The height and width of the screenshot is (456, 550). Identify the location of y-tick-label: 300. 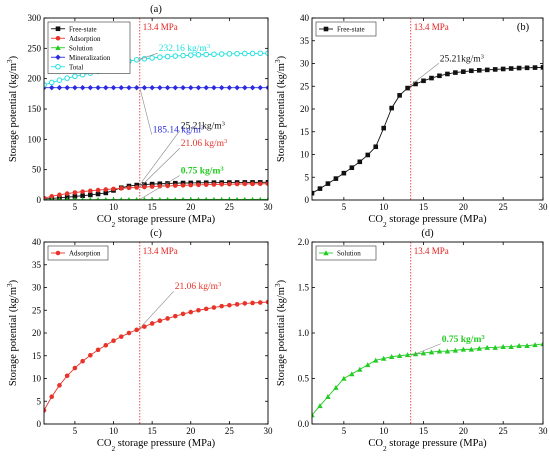
(35, 18).